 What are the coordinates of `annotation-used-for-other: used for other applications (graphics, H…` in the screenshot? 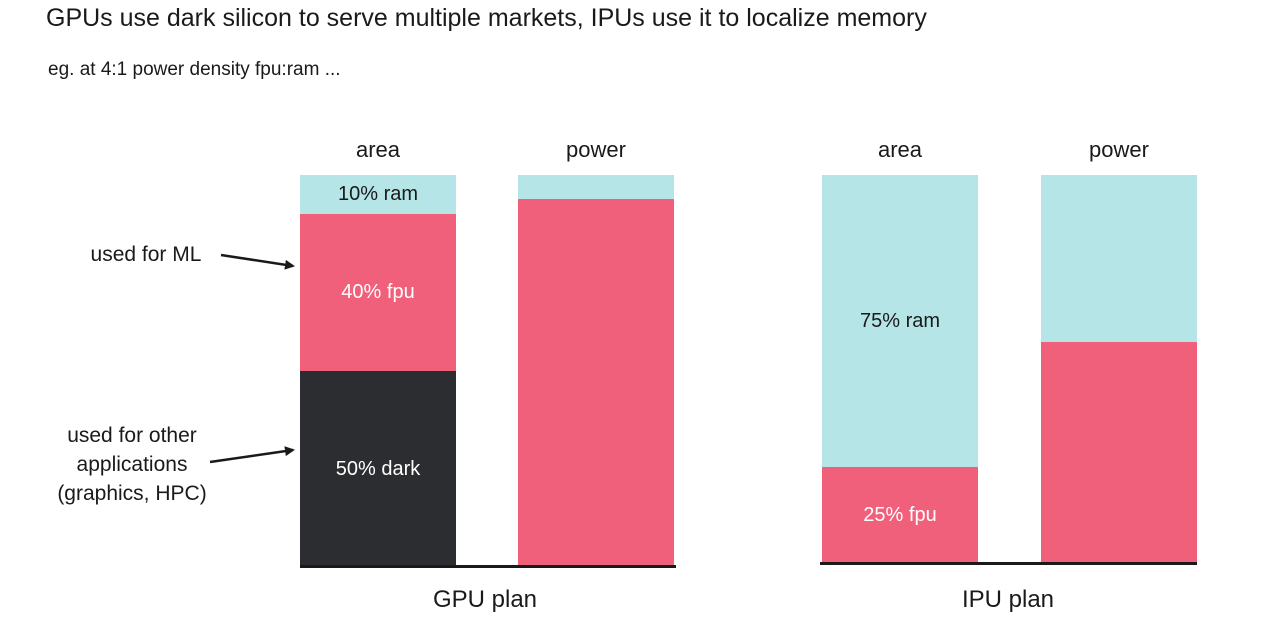 It's located at (132, 464).